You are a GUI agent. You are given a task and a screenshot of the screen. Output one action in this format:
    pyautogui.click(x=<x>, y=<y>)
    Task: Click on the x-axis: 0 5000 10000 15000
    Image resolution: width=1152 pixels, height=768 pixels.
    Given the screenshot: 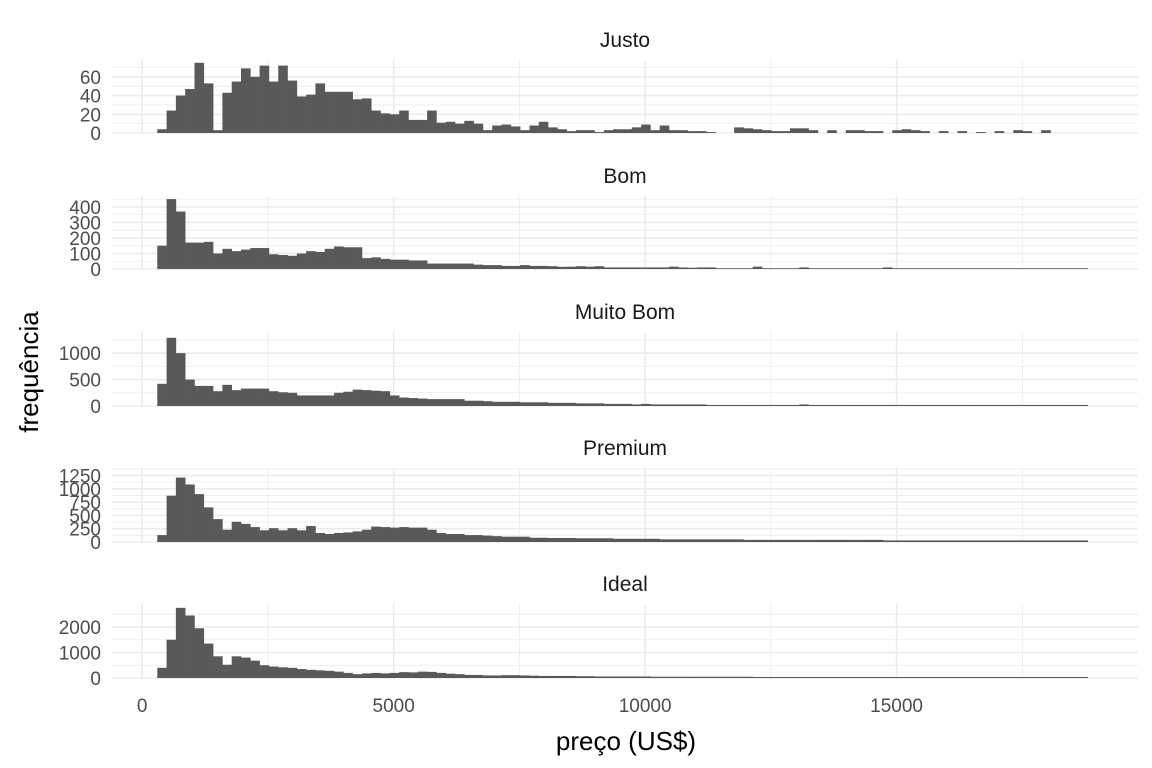 What is the action you would take?
    pyautogui.click(x=530, y=706)
    